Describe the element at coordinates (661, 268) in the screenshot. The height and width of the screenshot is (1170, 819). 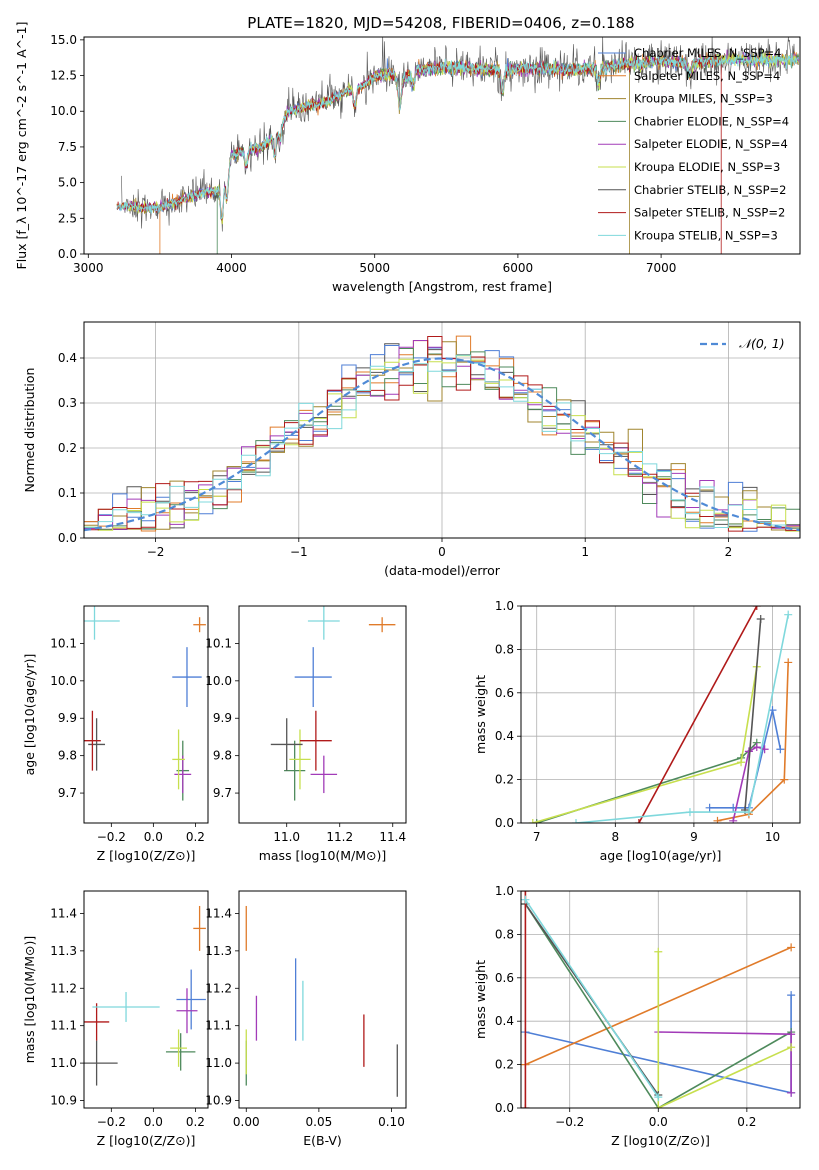
I see `x-tick-label: 7000` at that location.